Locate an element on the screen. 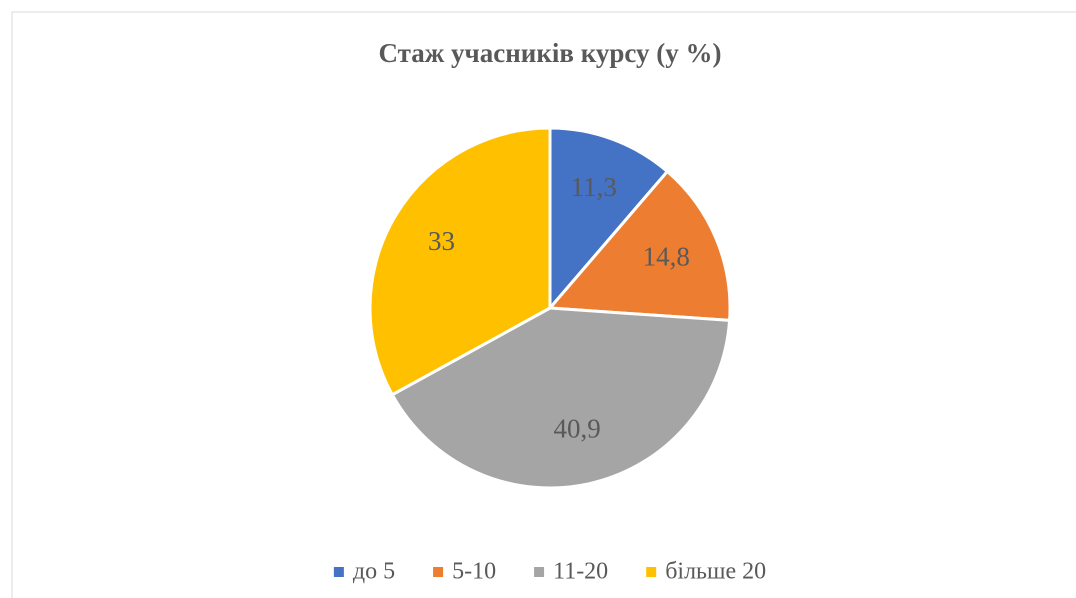  legend-label: до 5 is located at coordinates (374, 572).